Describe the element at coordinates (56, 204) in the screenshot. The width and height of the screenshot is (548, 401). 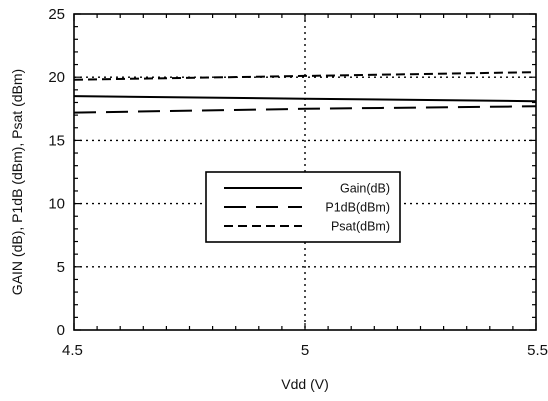
I see `y-tick-label: 10` at that location.